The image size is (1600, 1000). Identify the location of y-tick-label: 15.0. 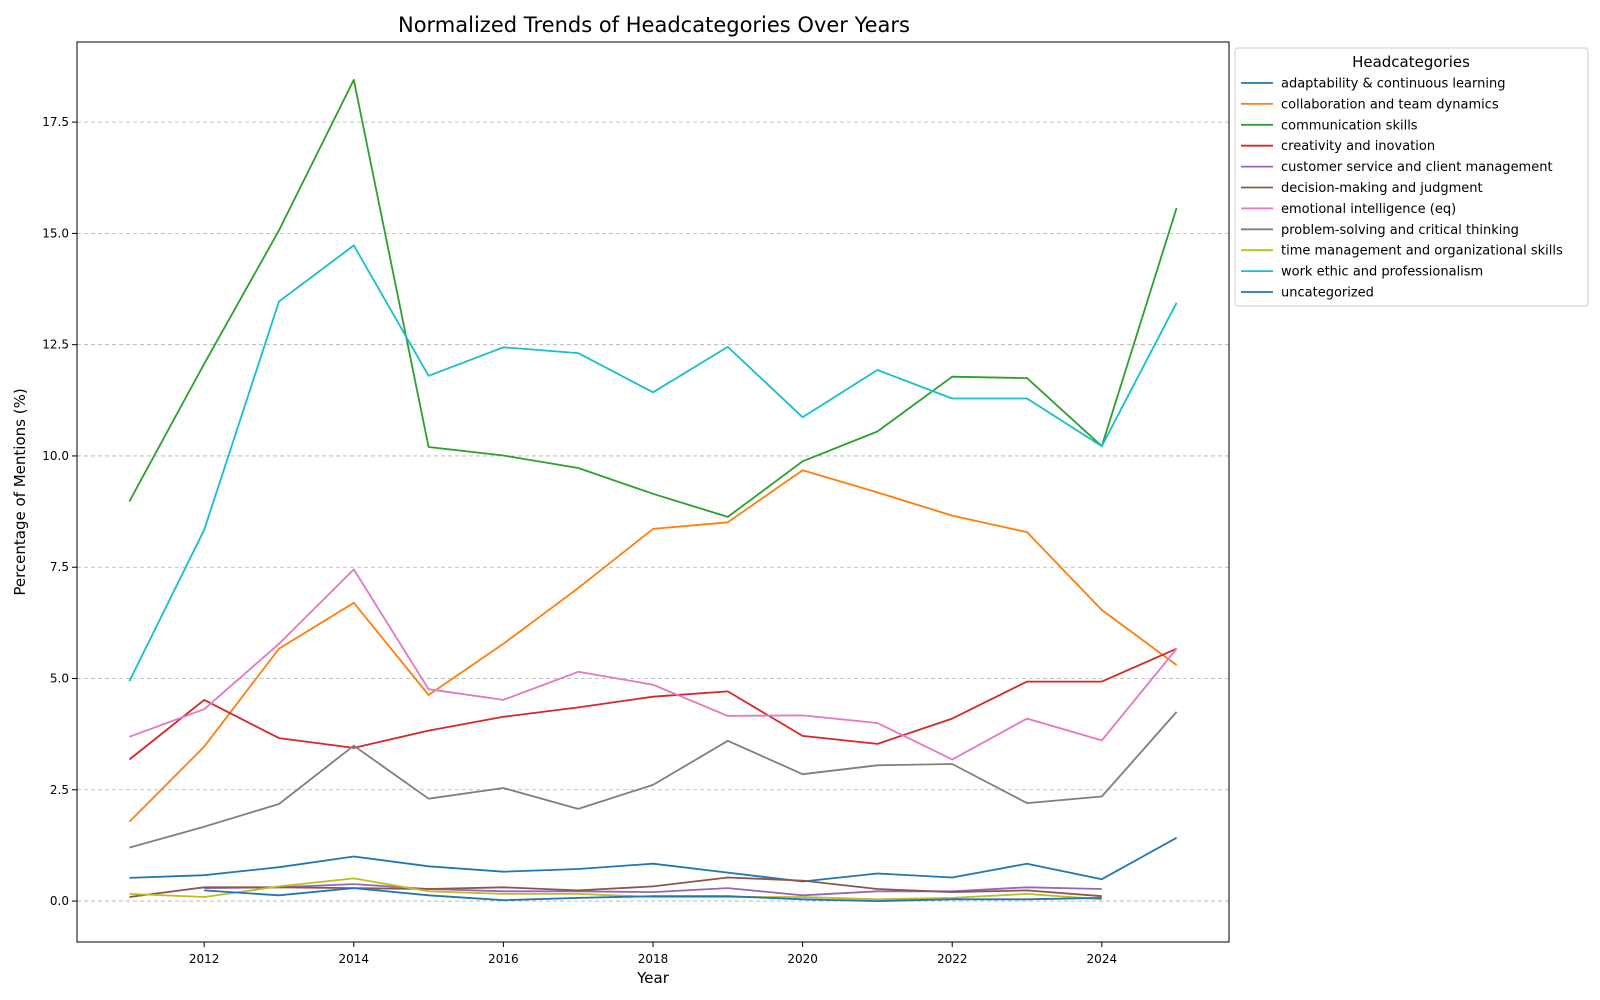
(55, 233).